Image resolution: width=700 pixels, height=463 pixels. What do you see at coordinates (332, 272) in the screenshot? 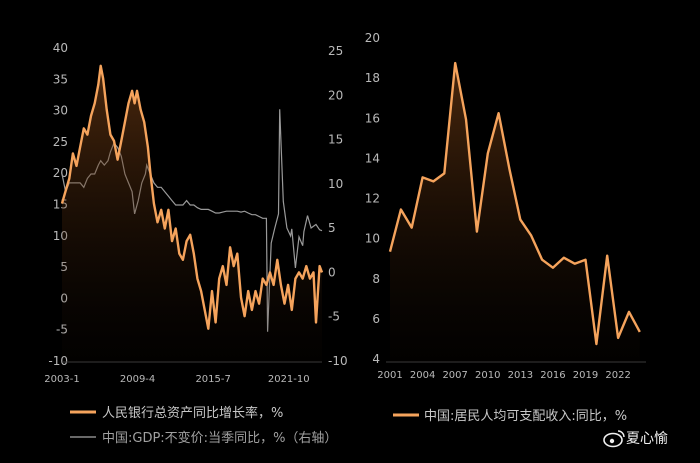
I see `right-y-tick: 0` at bounding box center [332, 272].